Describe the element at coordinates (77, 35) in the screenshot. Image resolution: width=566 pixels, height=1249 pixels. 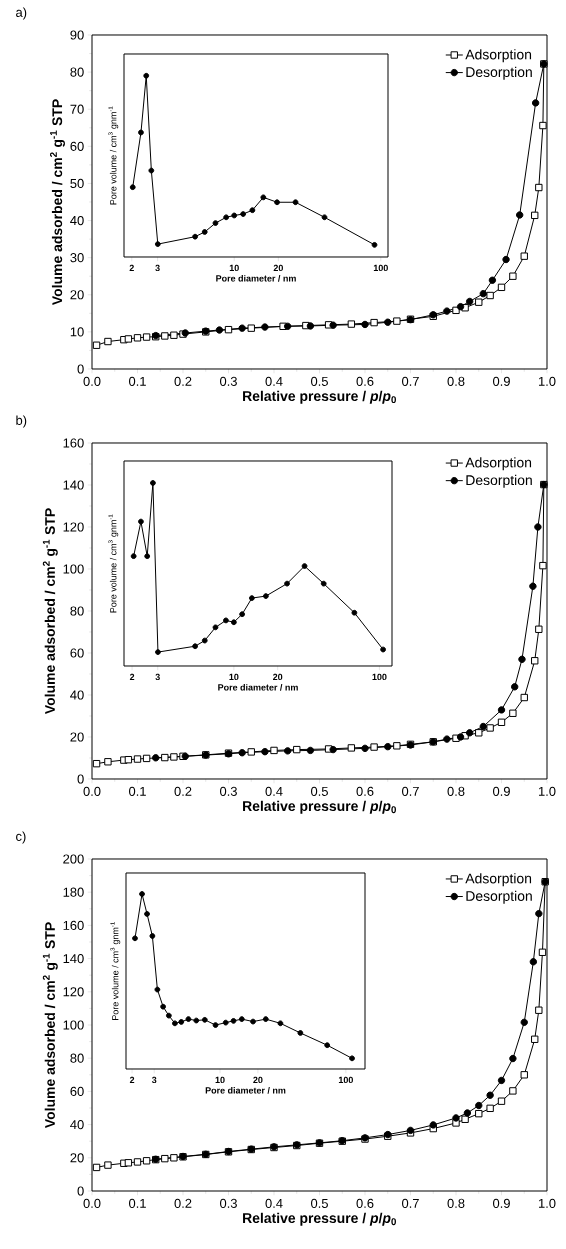
I see `y-tick-label: 90` at that location.